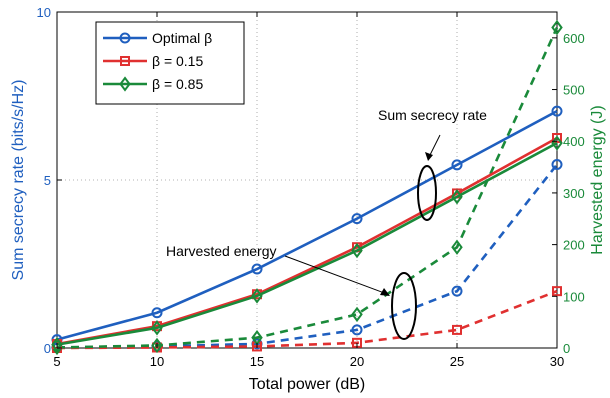  I want to click on annotation-arrow-harvested-energy, so click(336, 275).